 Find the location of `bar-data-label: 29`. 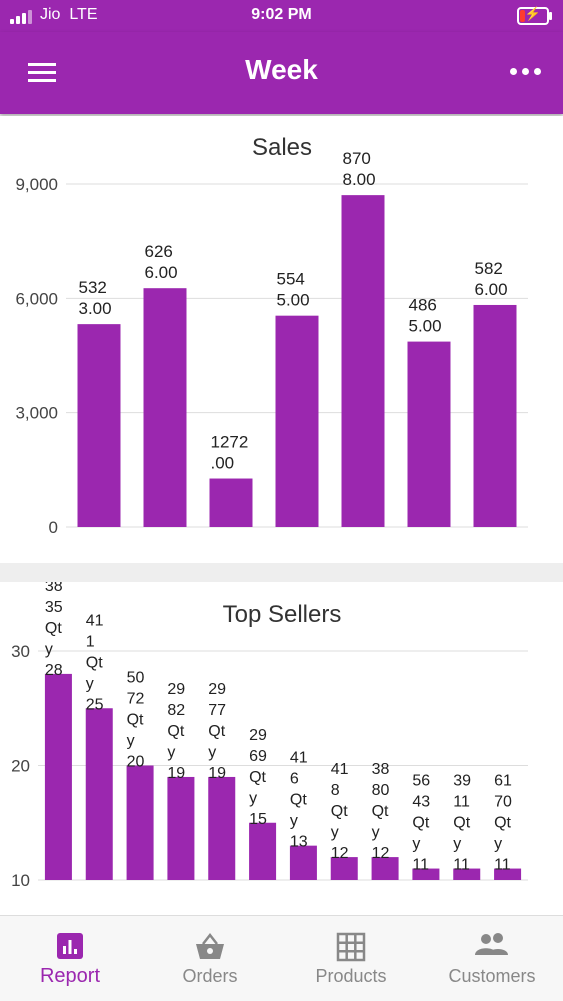

bar-data-label: 29 is located at coordinates (258, 735).